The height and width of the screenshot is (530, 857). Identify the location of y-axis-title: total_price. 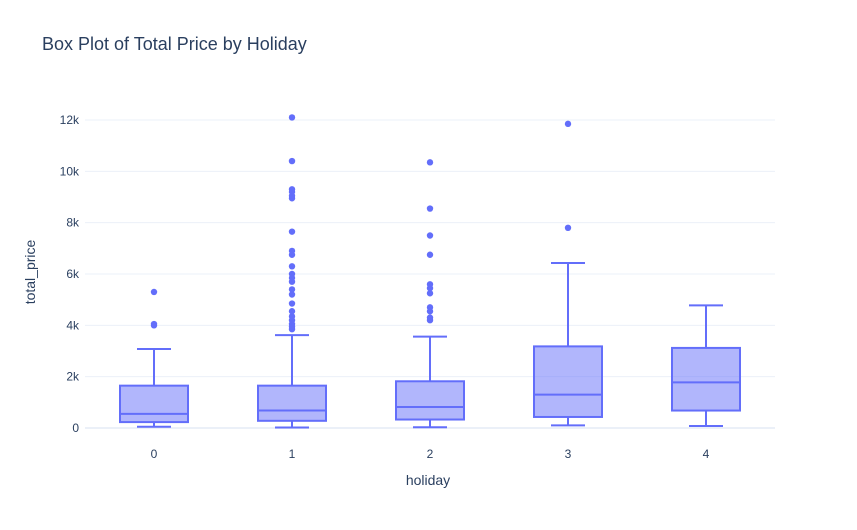
(30, 271).